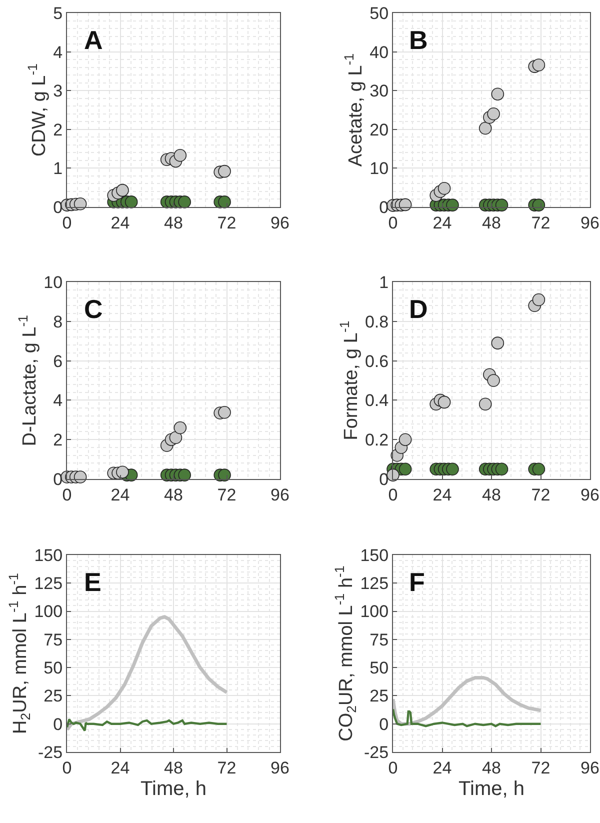 This screenshot has height=823, width=600. I want to click on y-tick-label: 100, so click(374, 612).